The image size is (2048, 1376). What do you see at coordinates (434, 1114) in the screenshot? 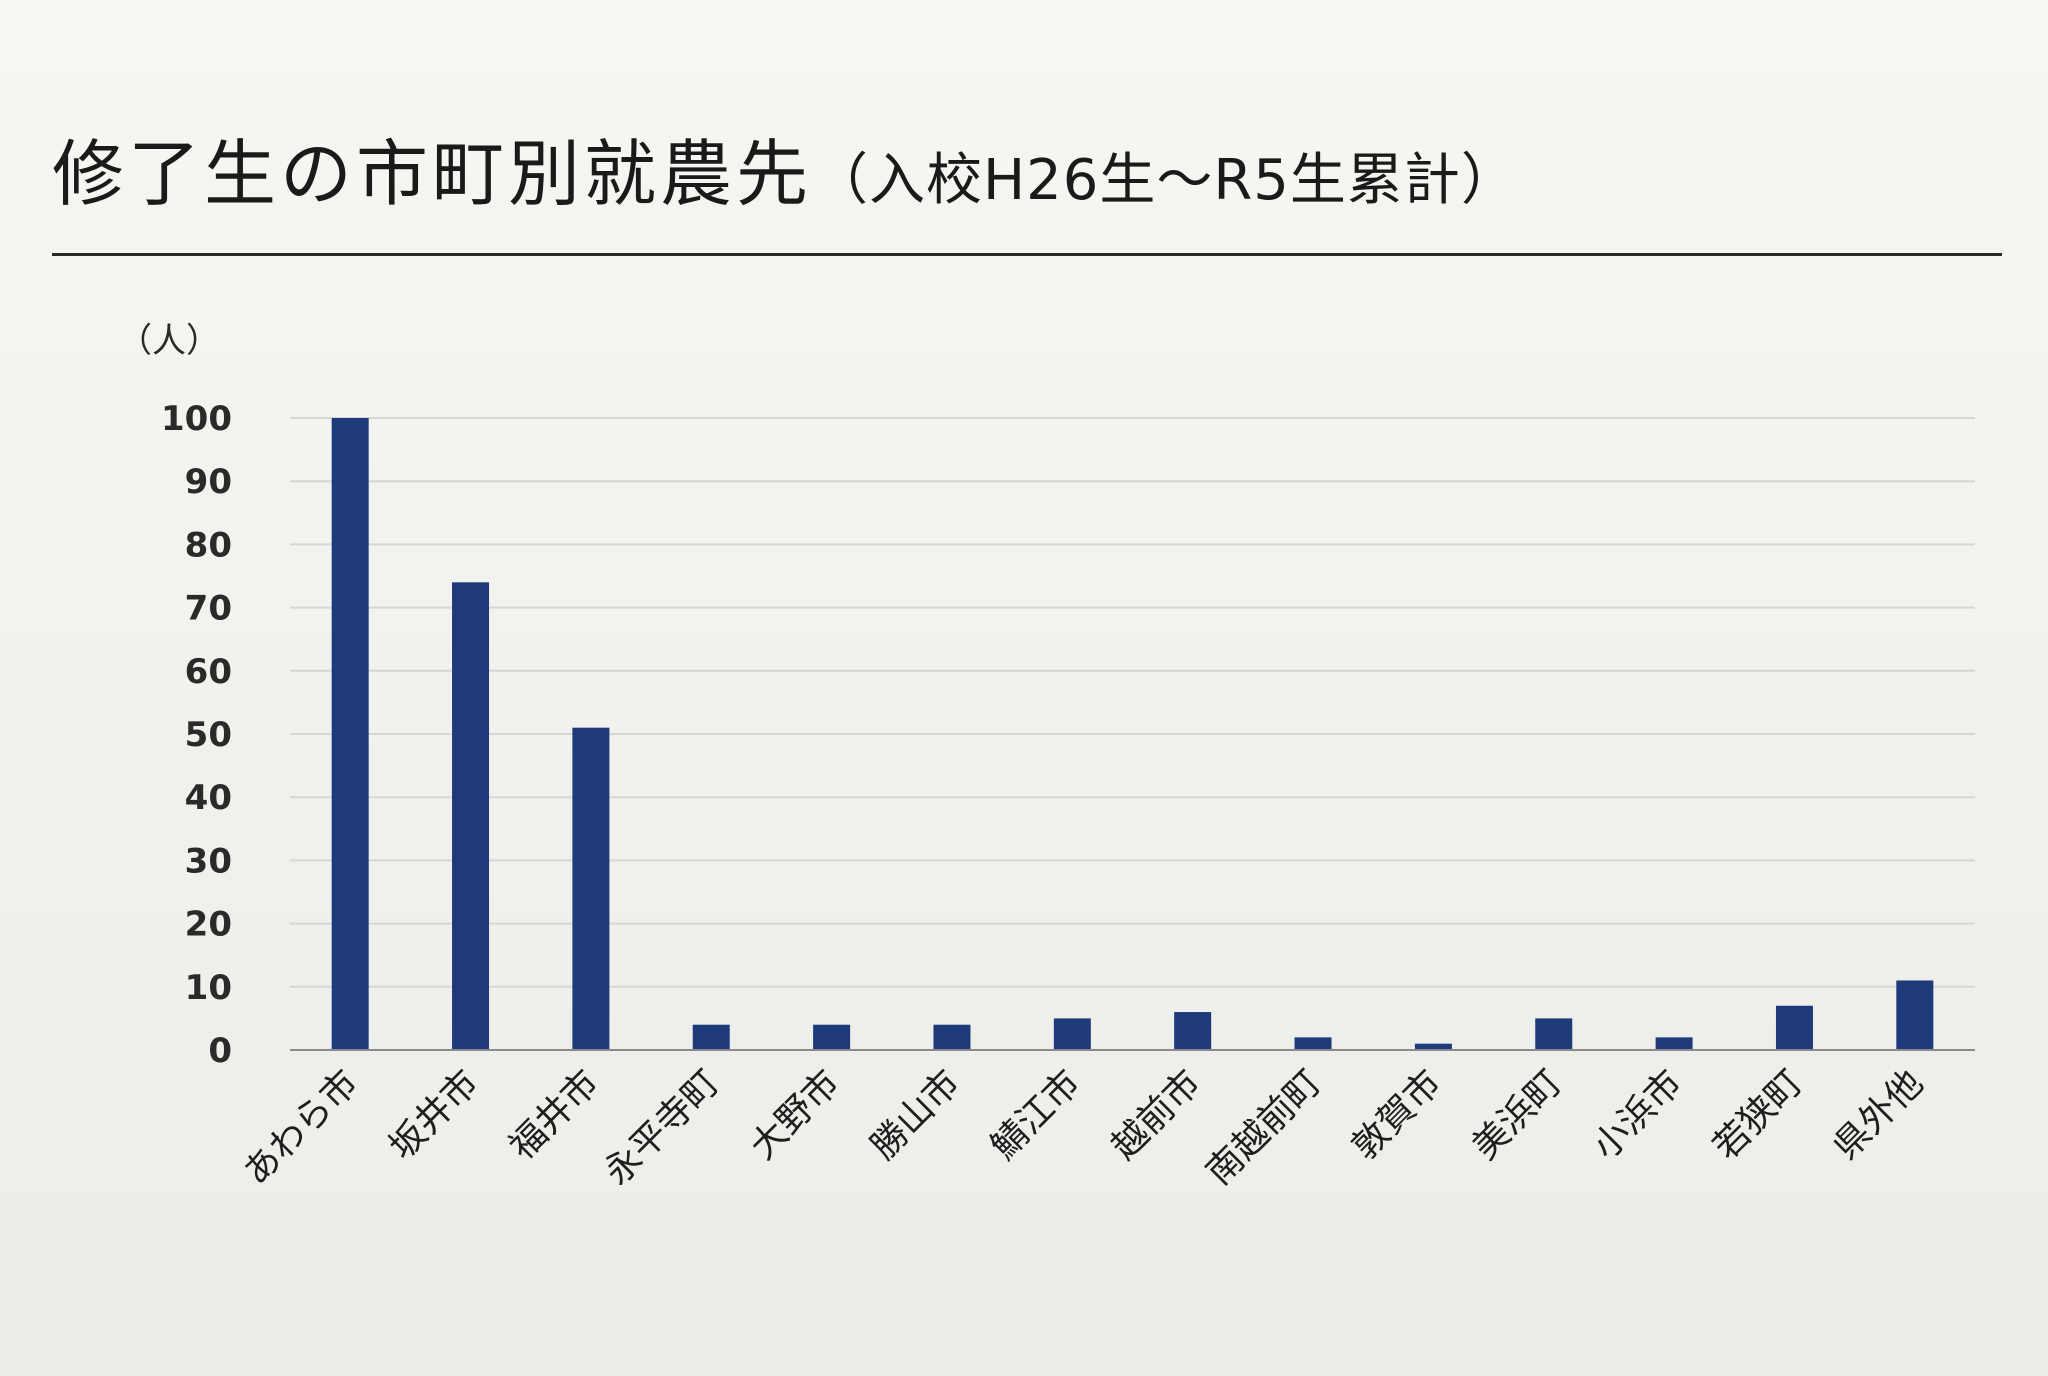
I see `x-category-label-2: 坂井市` at bounding box center [434, 1114].